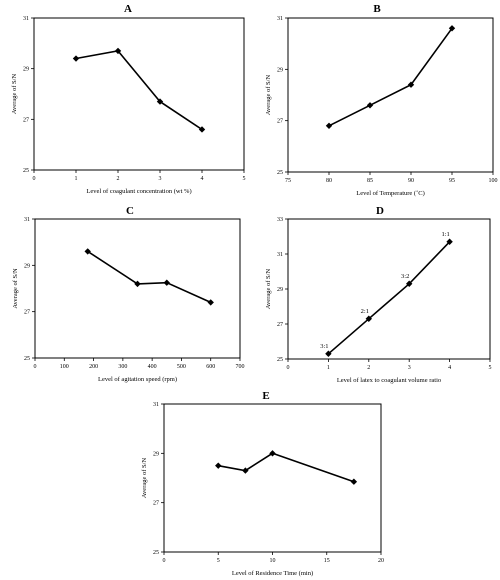  I want to click on panel-a-y-axis-label: Average of S/N, so click(14, 94).